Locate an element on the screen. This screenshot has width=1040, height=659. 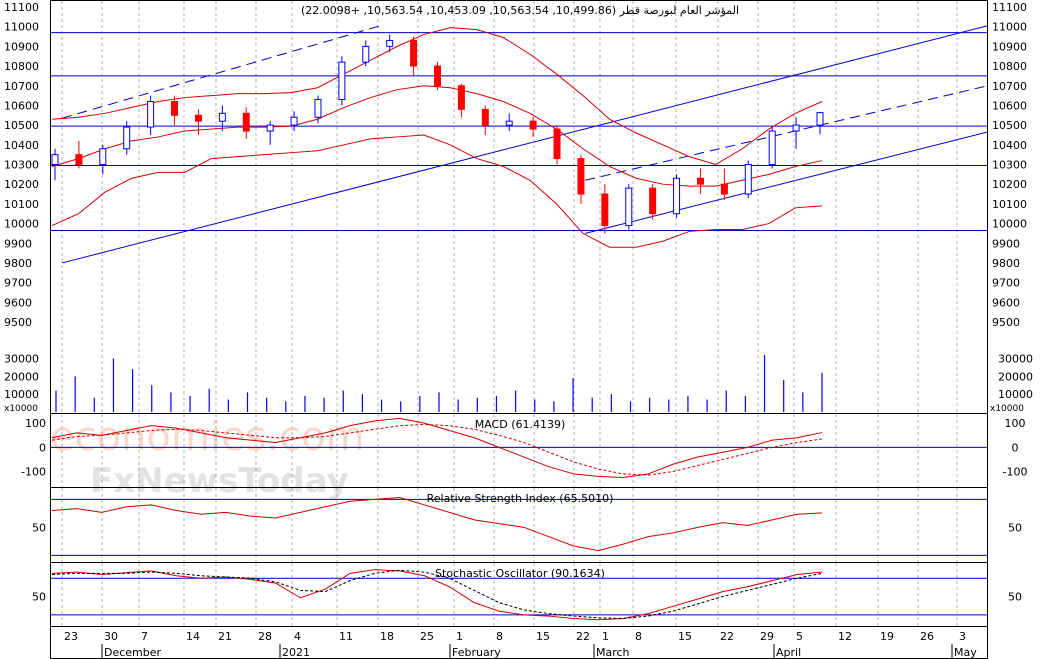
indicator-tick-left: 0 is located at coordinates (42, 447).